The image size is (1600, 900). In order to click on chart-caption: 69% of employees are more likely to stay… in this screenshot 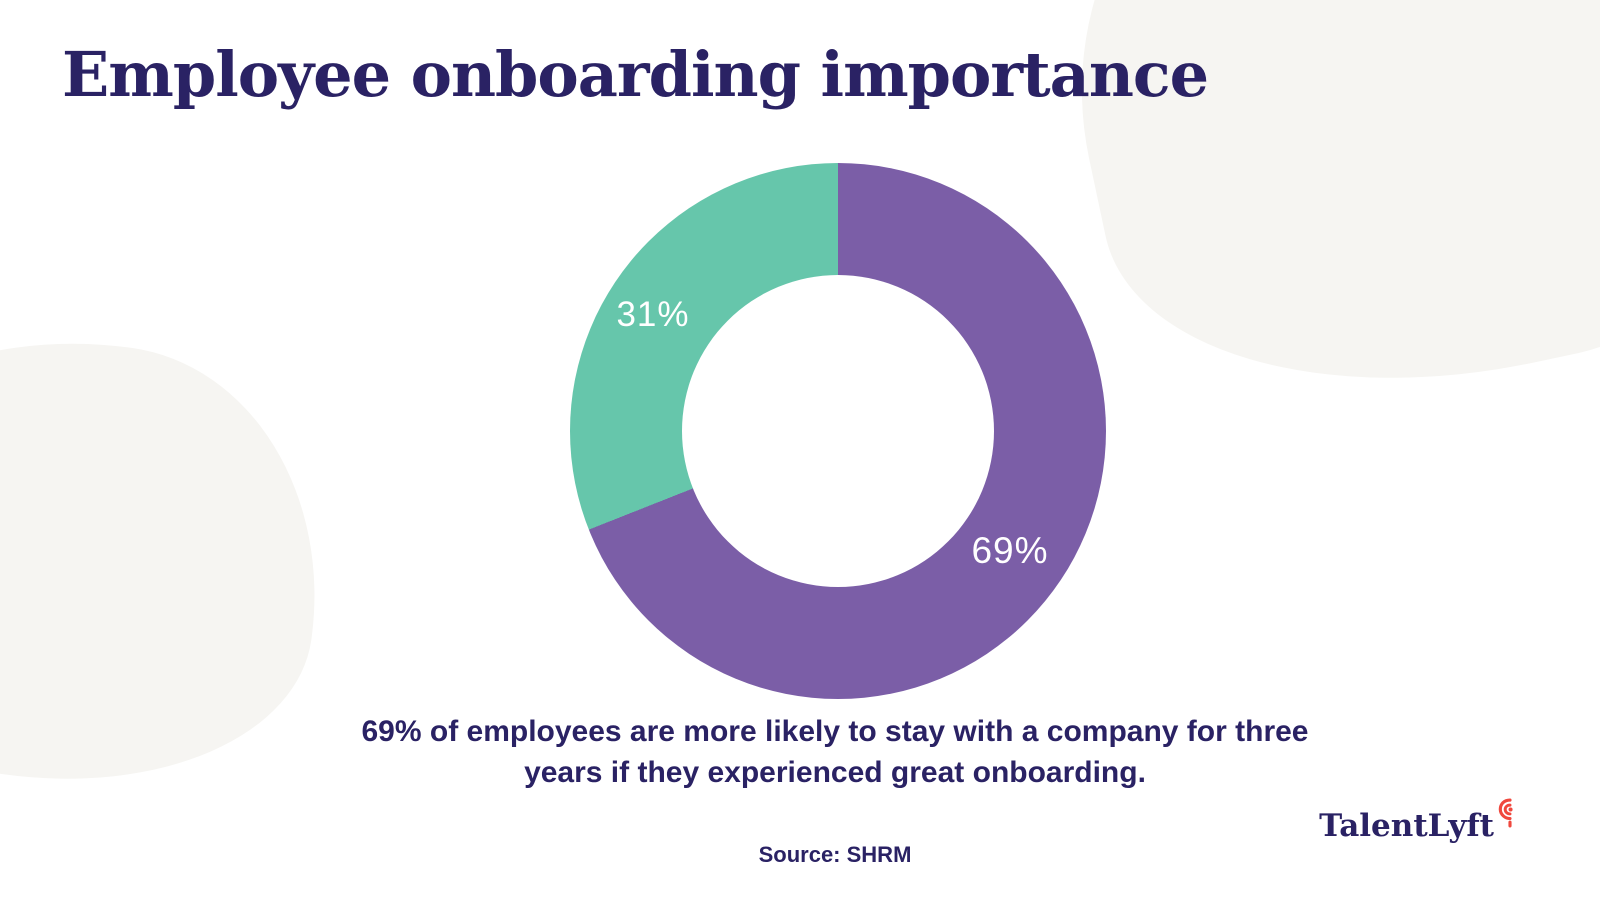, I will do `click(835, 752)`.